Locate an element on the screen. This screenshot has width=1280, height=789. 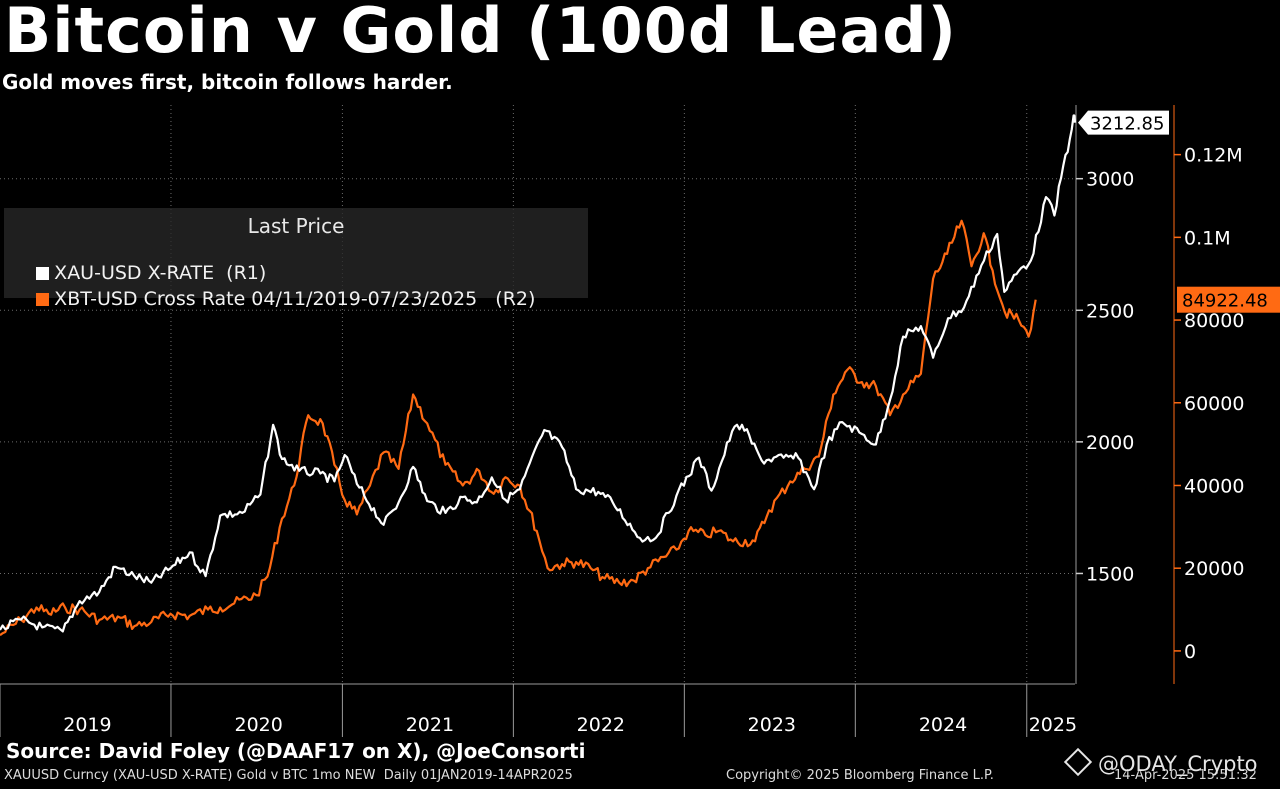
x-tick-label: 2023 is located at coordinates (772, 725).